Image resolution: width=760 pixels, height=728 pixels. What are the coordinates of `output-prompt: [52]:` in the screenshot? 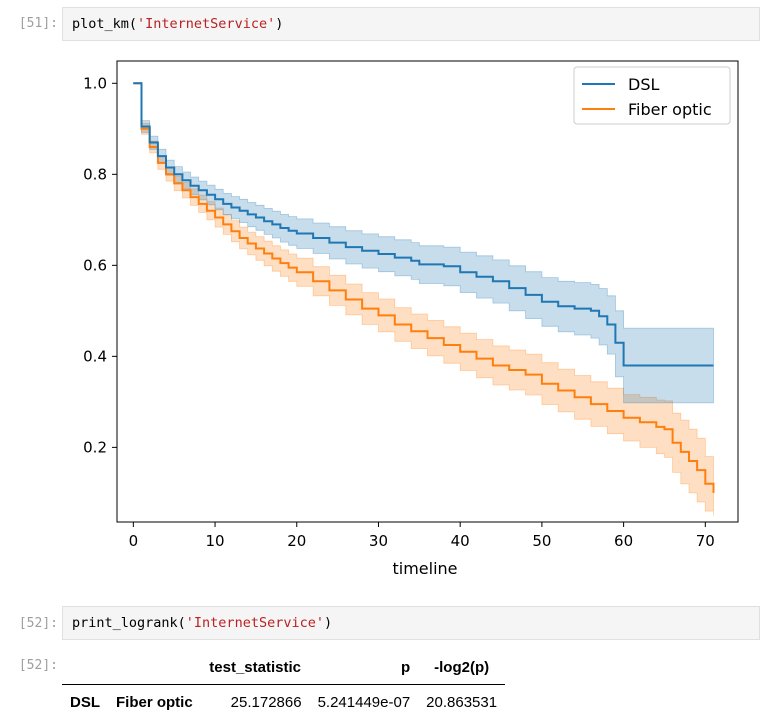 It's located at (38, 665).